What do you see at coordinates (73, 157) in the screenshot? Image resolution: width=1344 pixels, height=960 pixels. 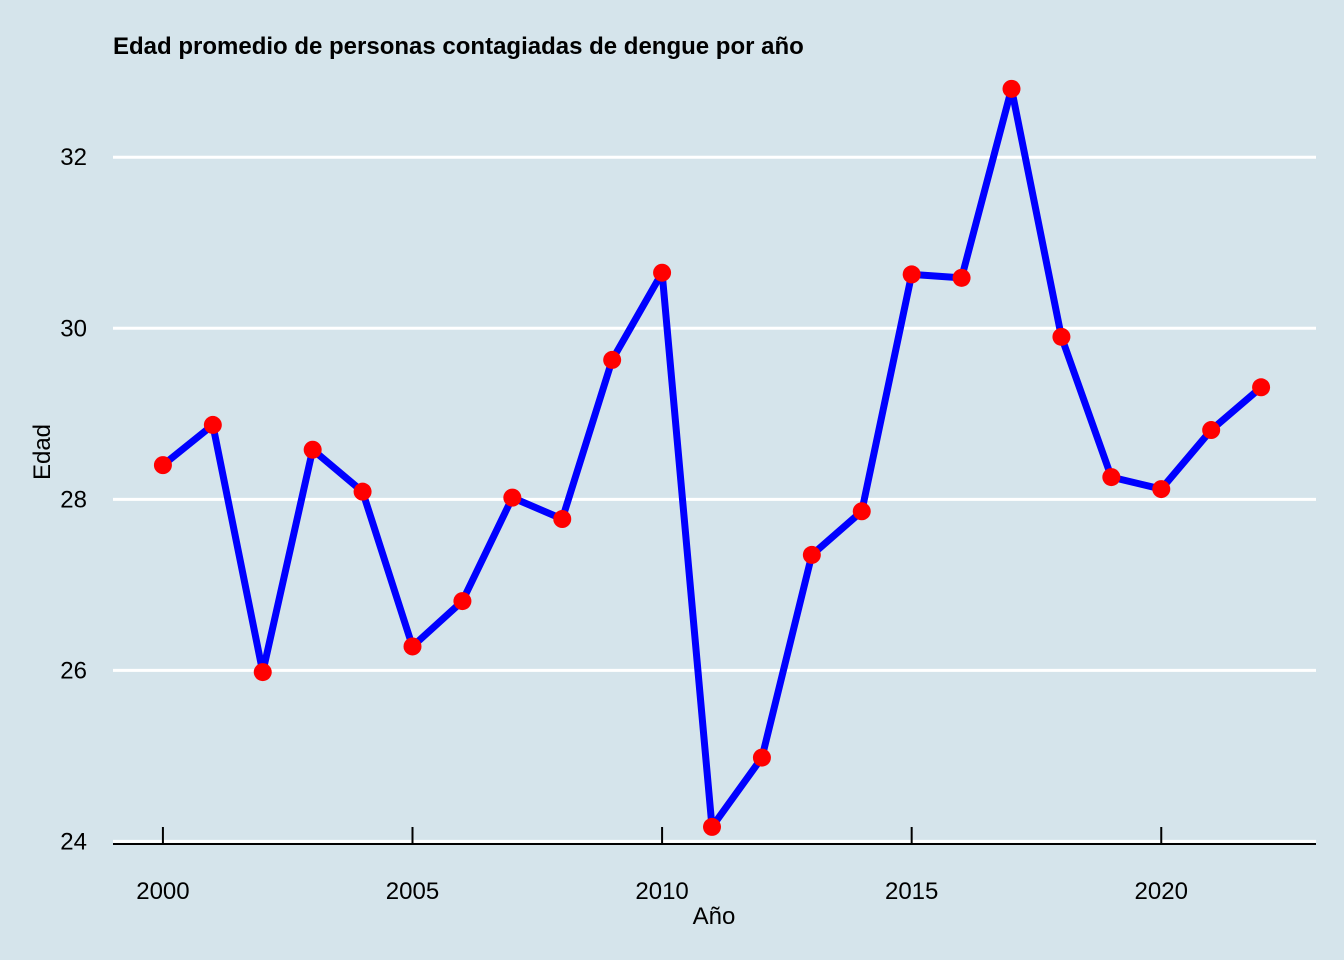 I see `y-tick-label: 32` at bounding box center [73, 157].